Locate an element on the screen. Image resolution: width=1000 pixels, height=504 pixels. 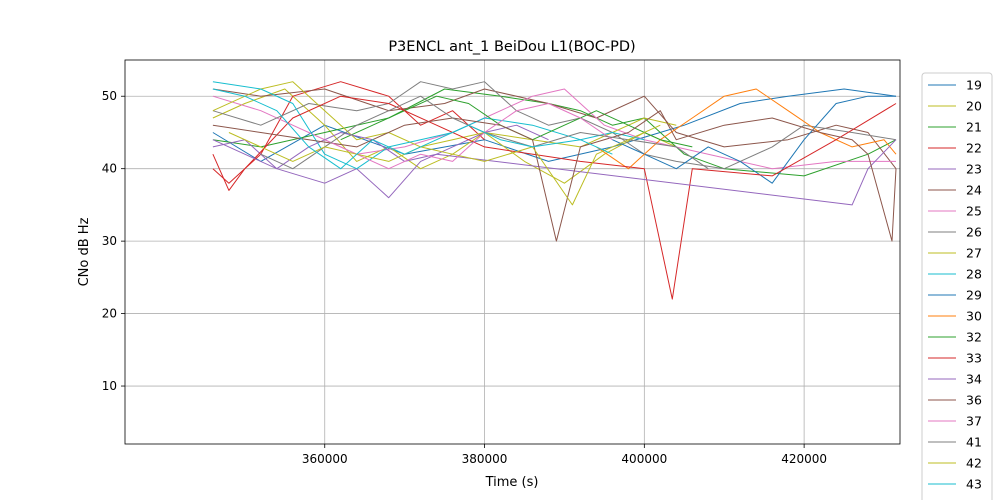
legend-label: 22 is located at coordinates (974, 148).